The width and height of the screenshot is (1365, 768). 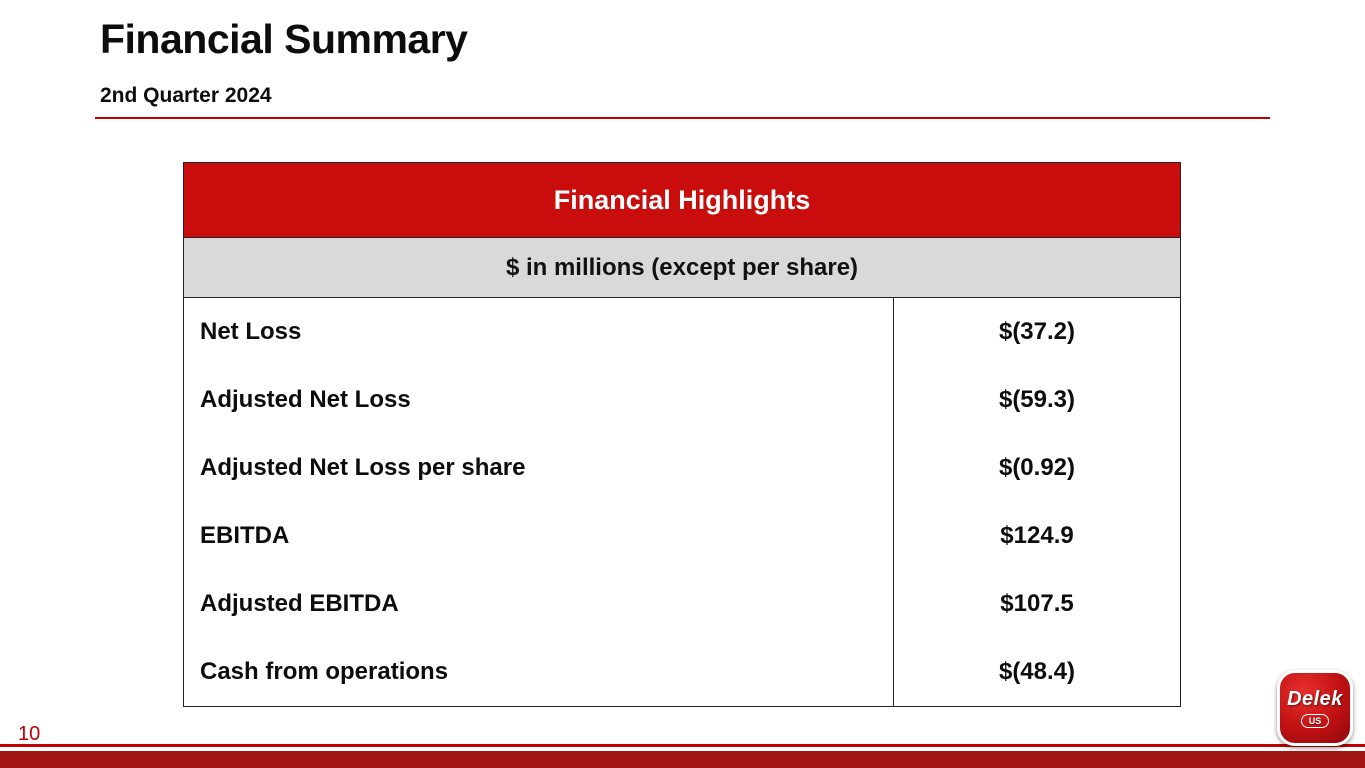 What do you see at coordinates (284, 39) in the screenshot?
I see `page-title: Financial Summary` at bounding box center [284, 39].